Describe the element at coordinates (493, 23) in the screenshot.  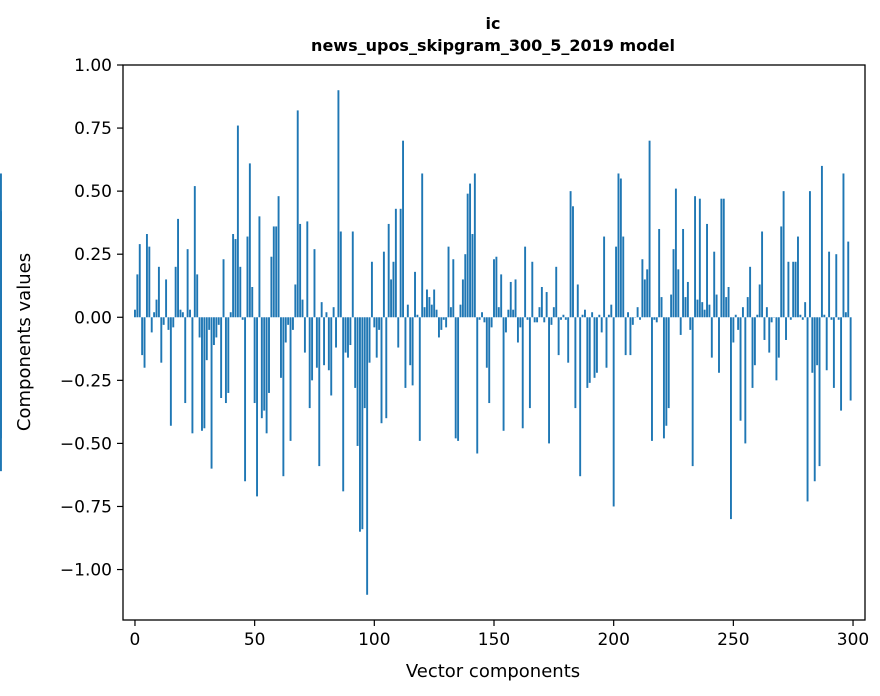
I see `chart-title: ic` at that location.